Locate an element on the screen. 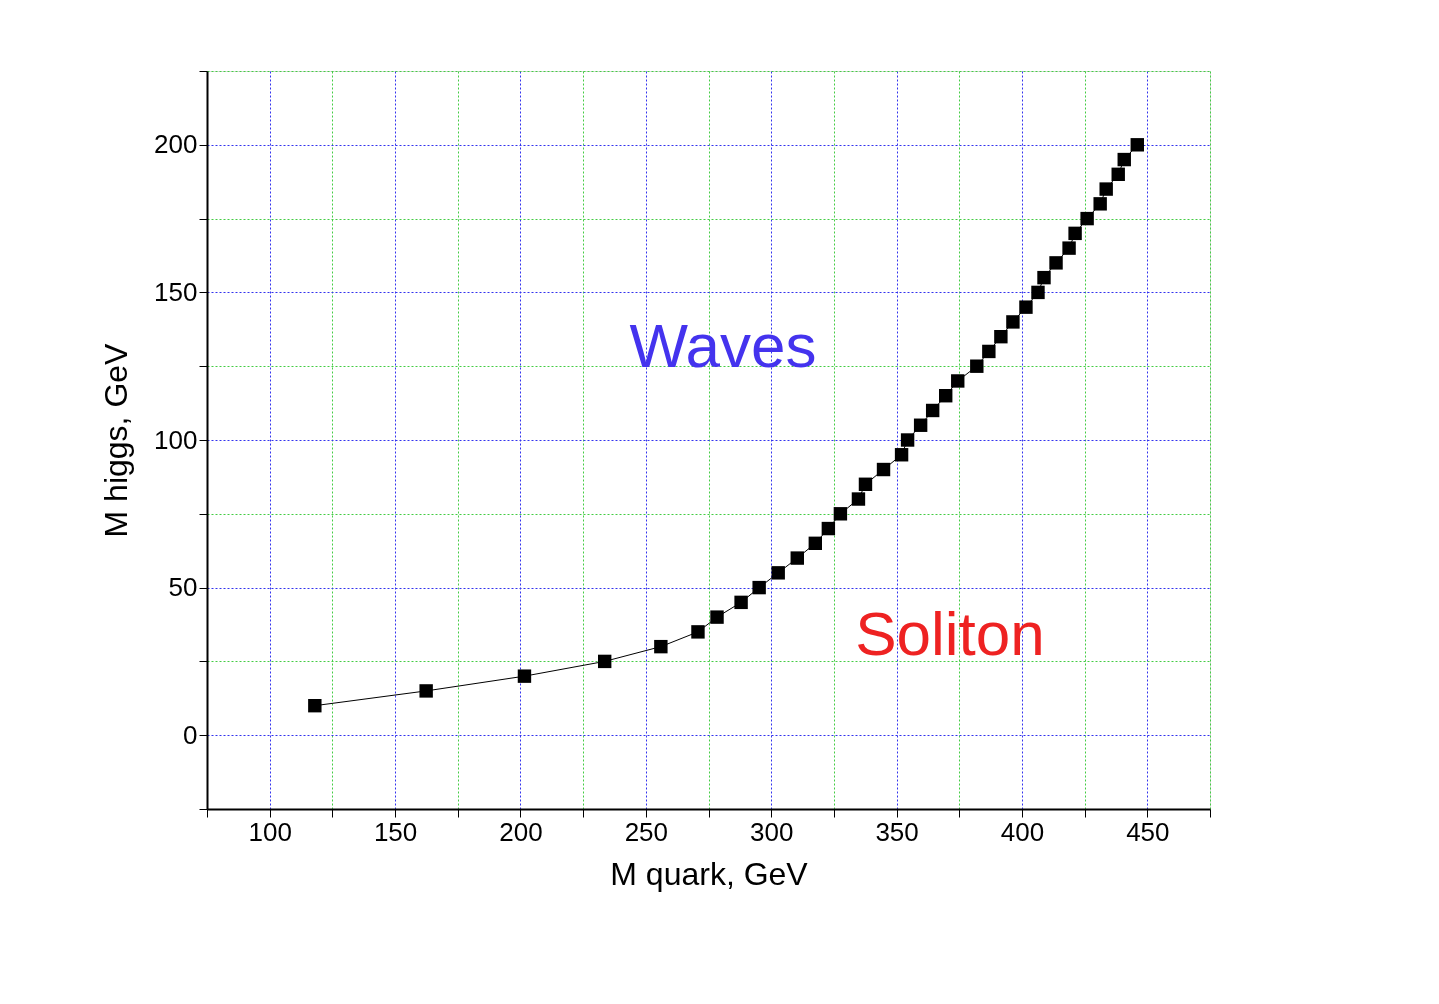 This screenshot has height=1004, width=1439. x-tick-label: 200 is located at coordinates (521, 831).